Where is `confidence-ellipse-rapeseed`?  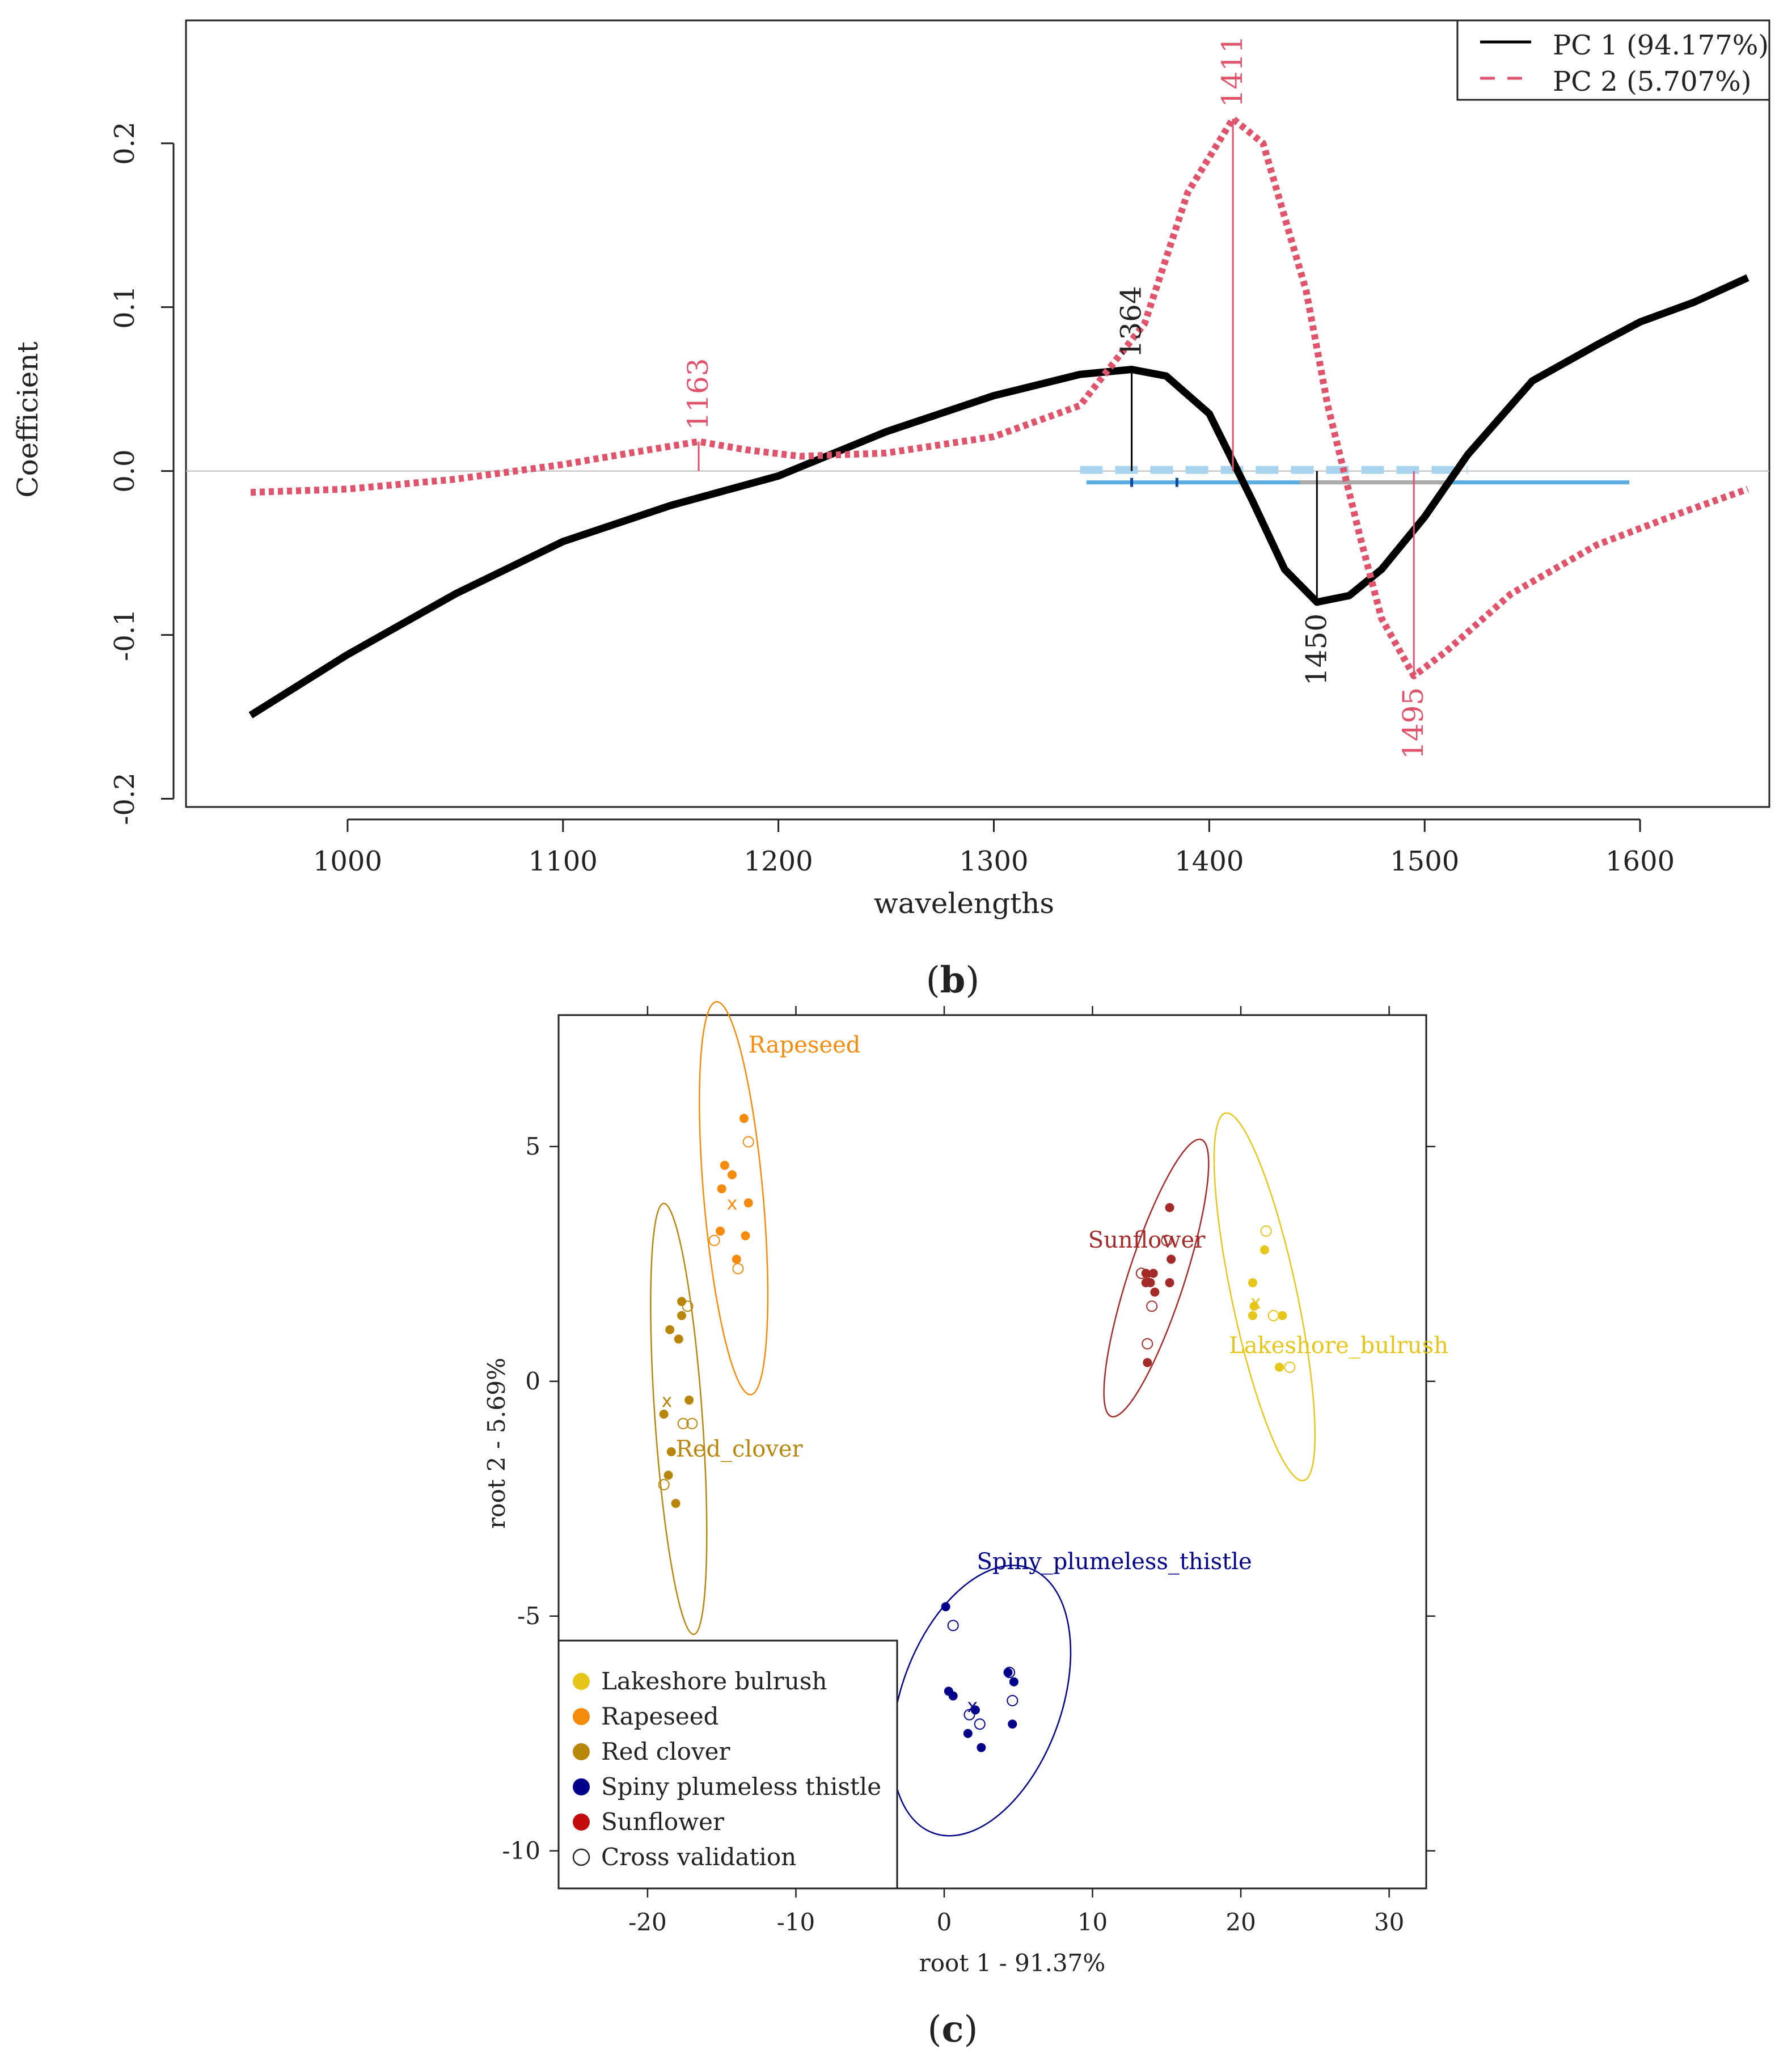
confidence-ellipse-rapeseed is located at coordinates (734, 1198).